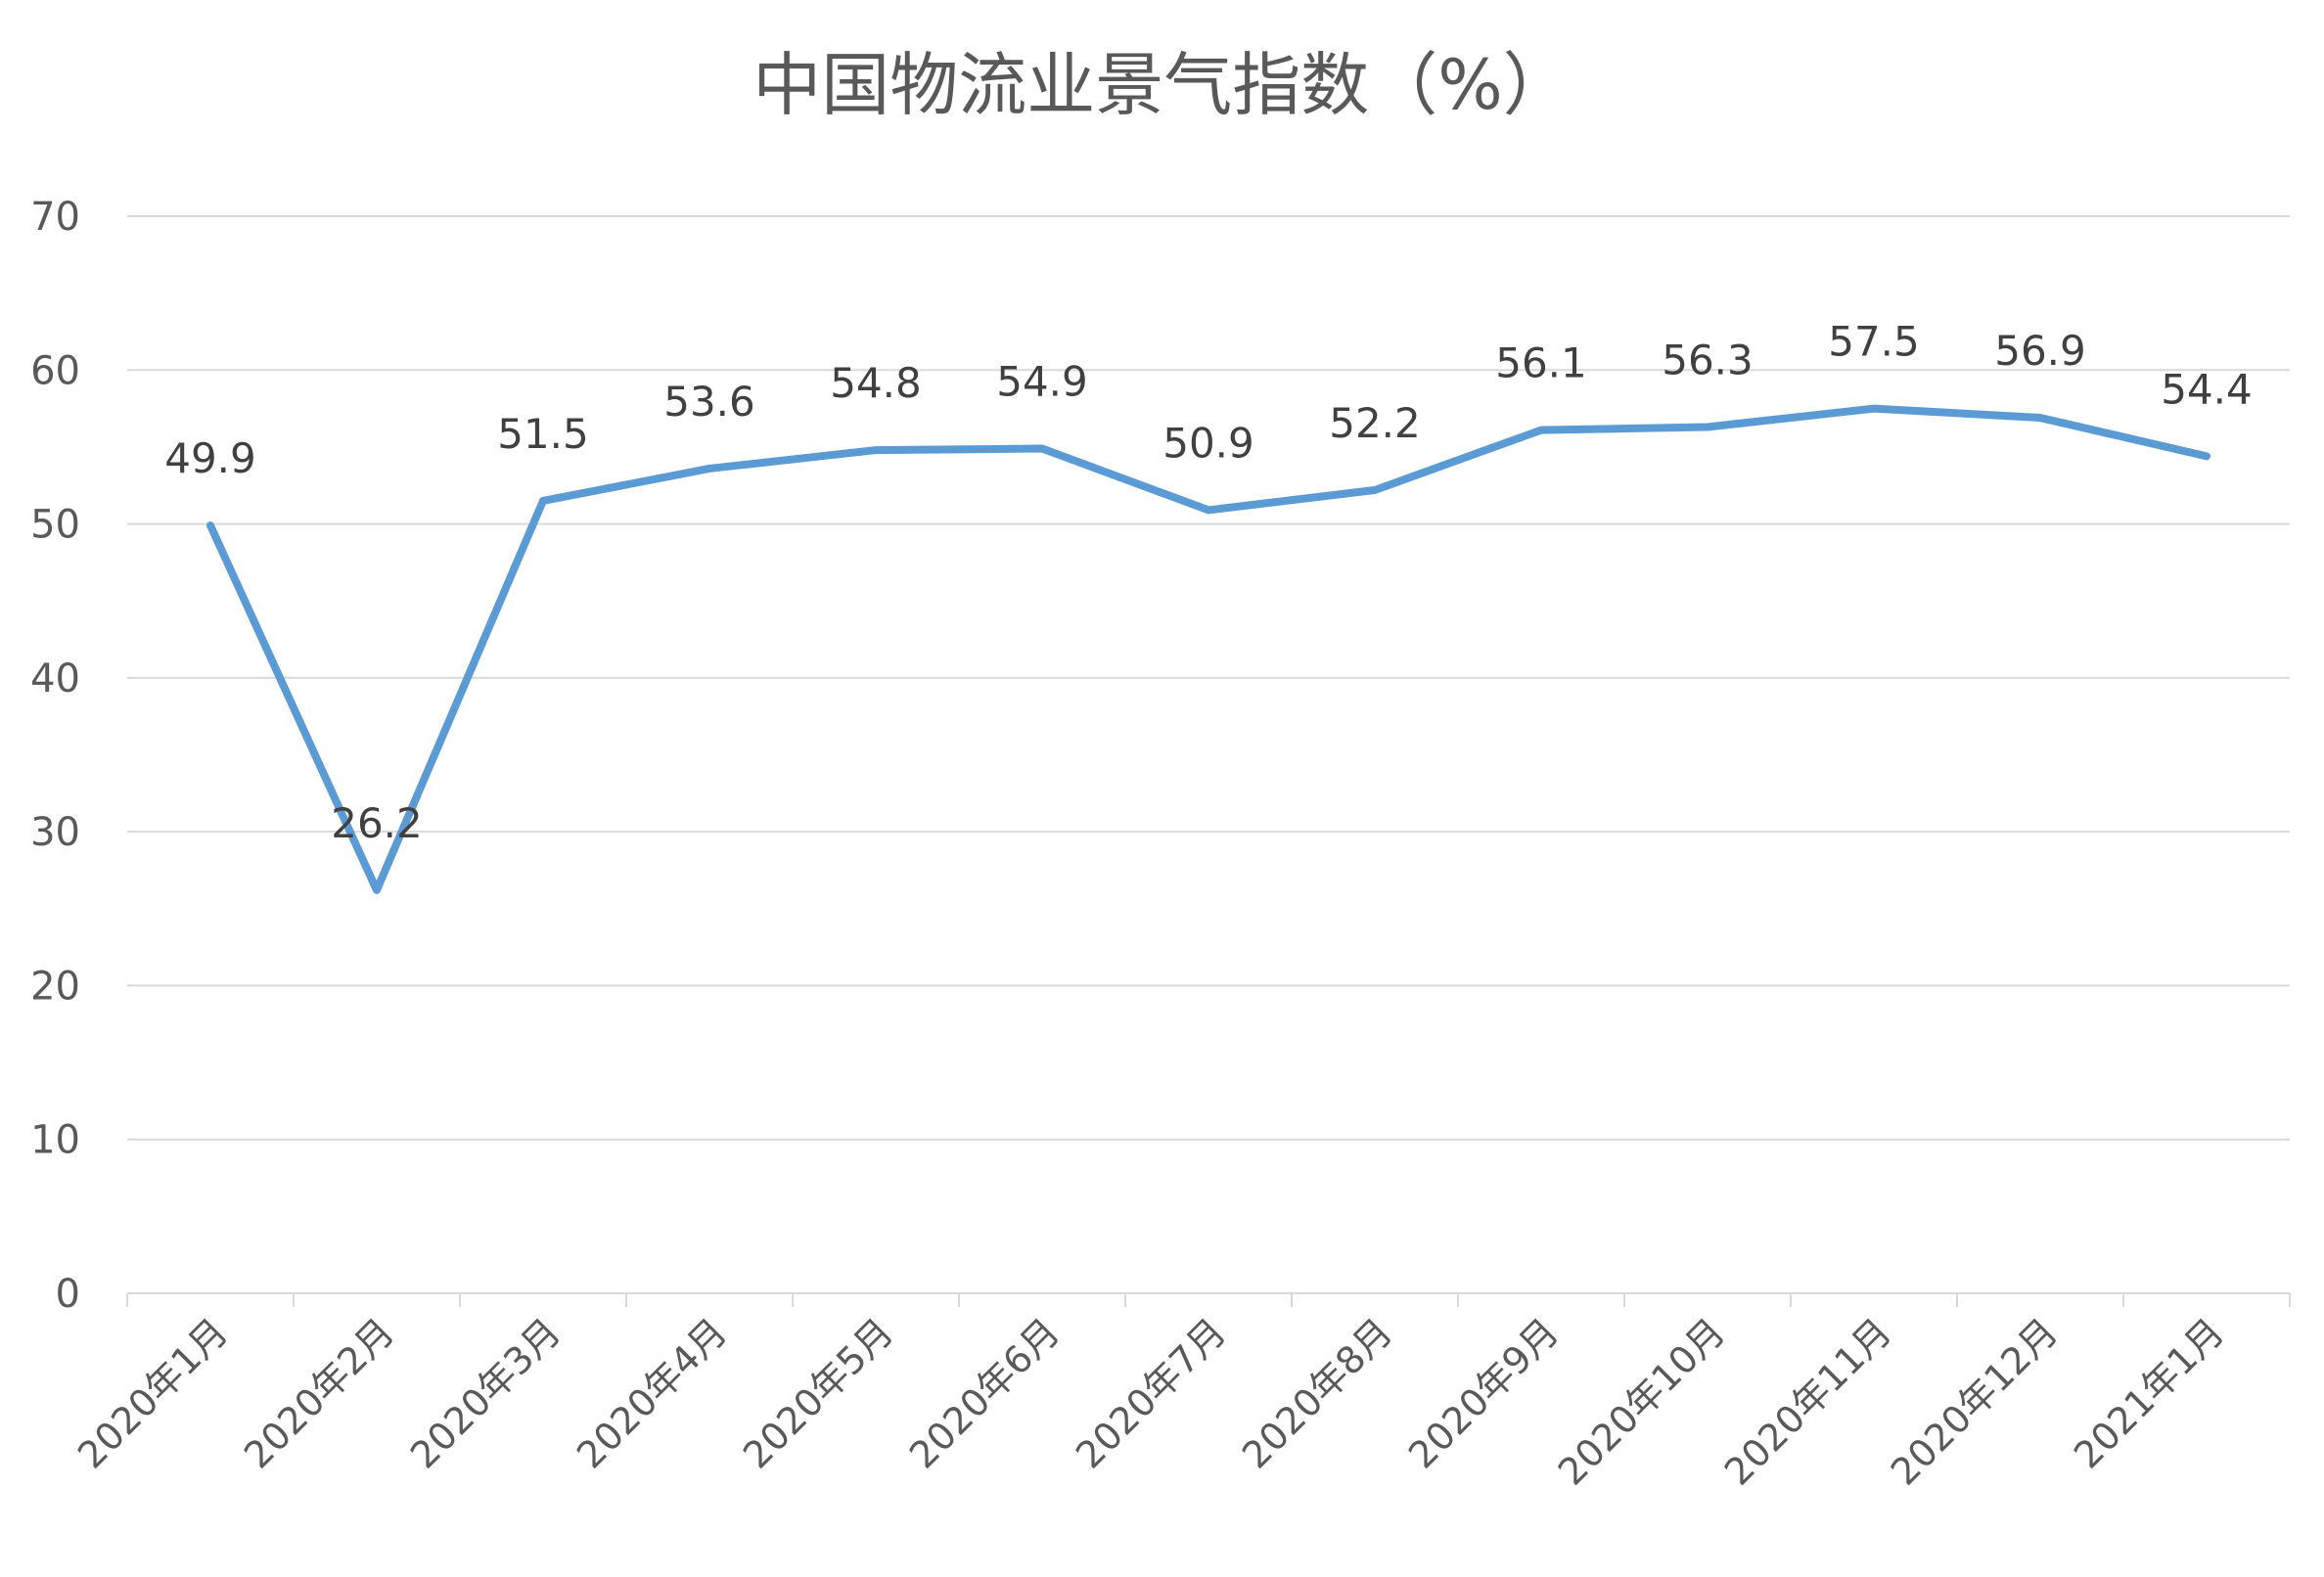  Describe the element at coordinates (55, 987) in the screenshot. I see `y-tick-label: 20` at that location.